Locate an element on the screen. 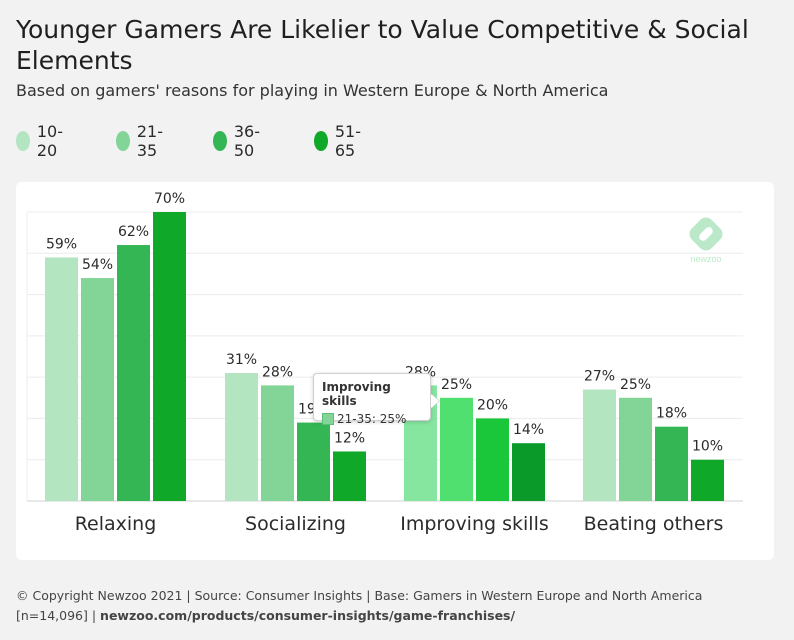 The height and width of the screenshot is (640, 794). tooltip: Improving skills 21-35: 25% is located at coordinates (372, 399).